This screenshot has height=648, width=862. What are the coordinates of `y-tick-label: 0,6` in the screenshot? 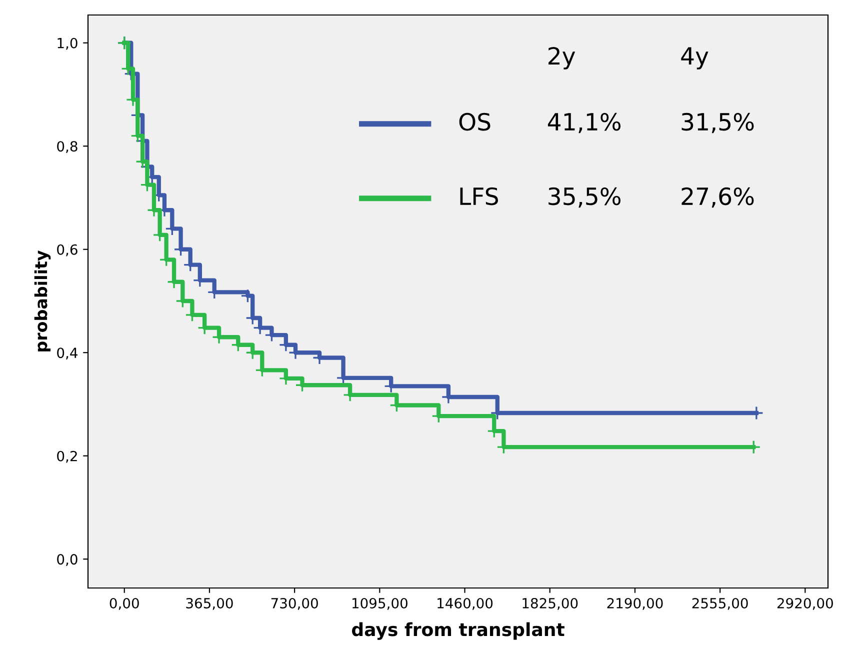 It's located at (67, 250).